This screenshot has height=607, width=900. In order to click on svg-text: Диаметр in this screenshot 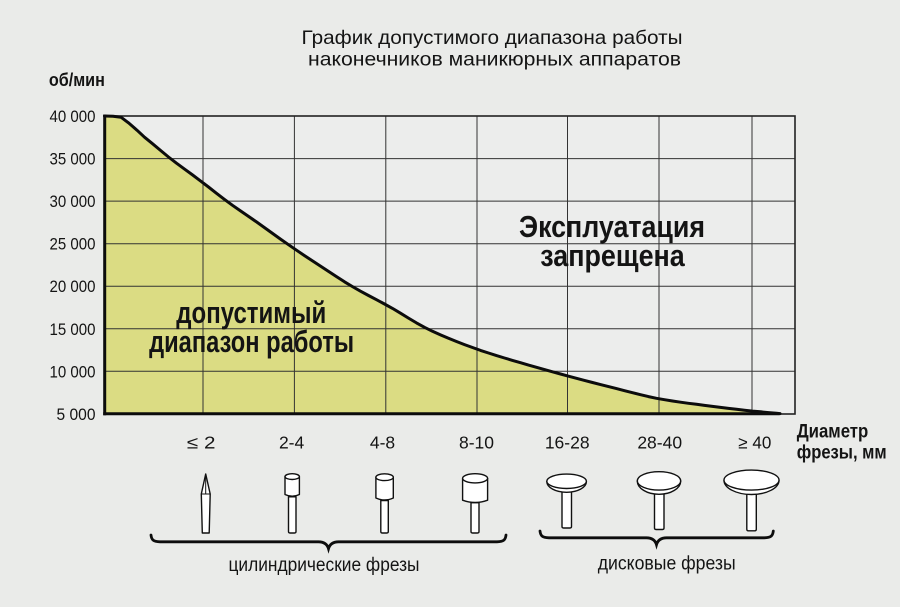, I will do `click(833, 432)`.